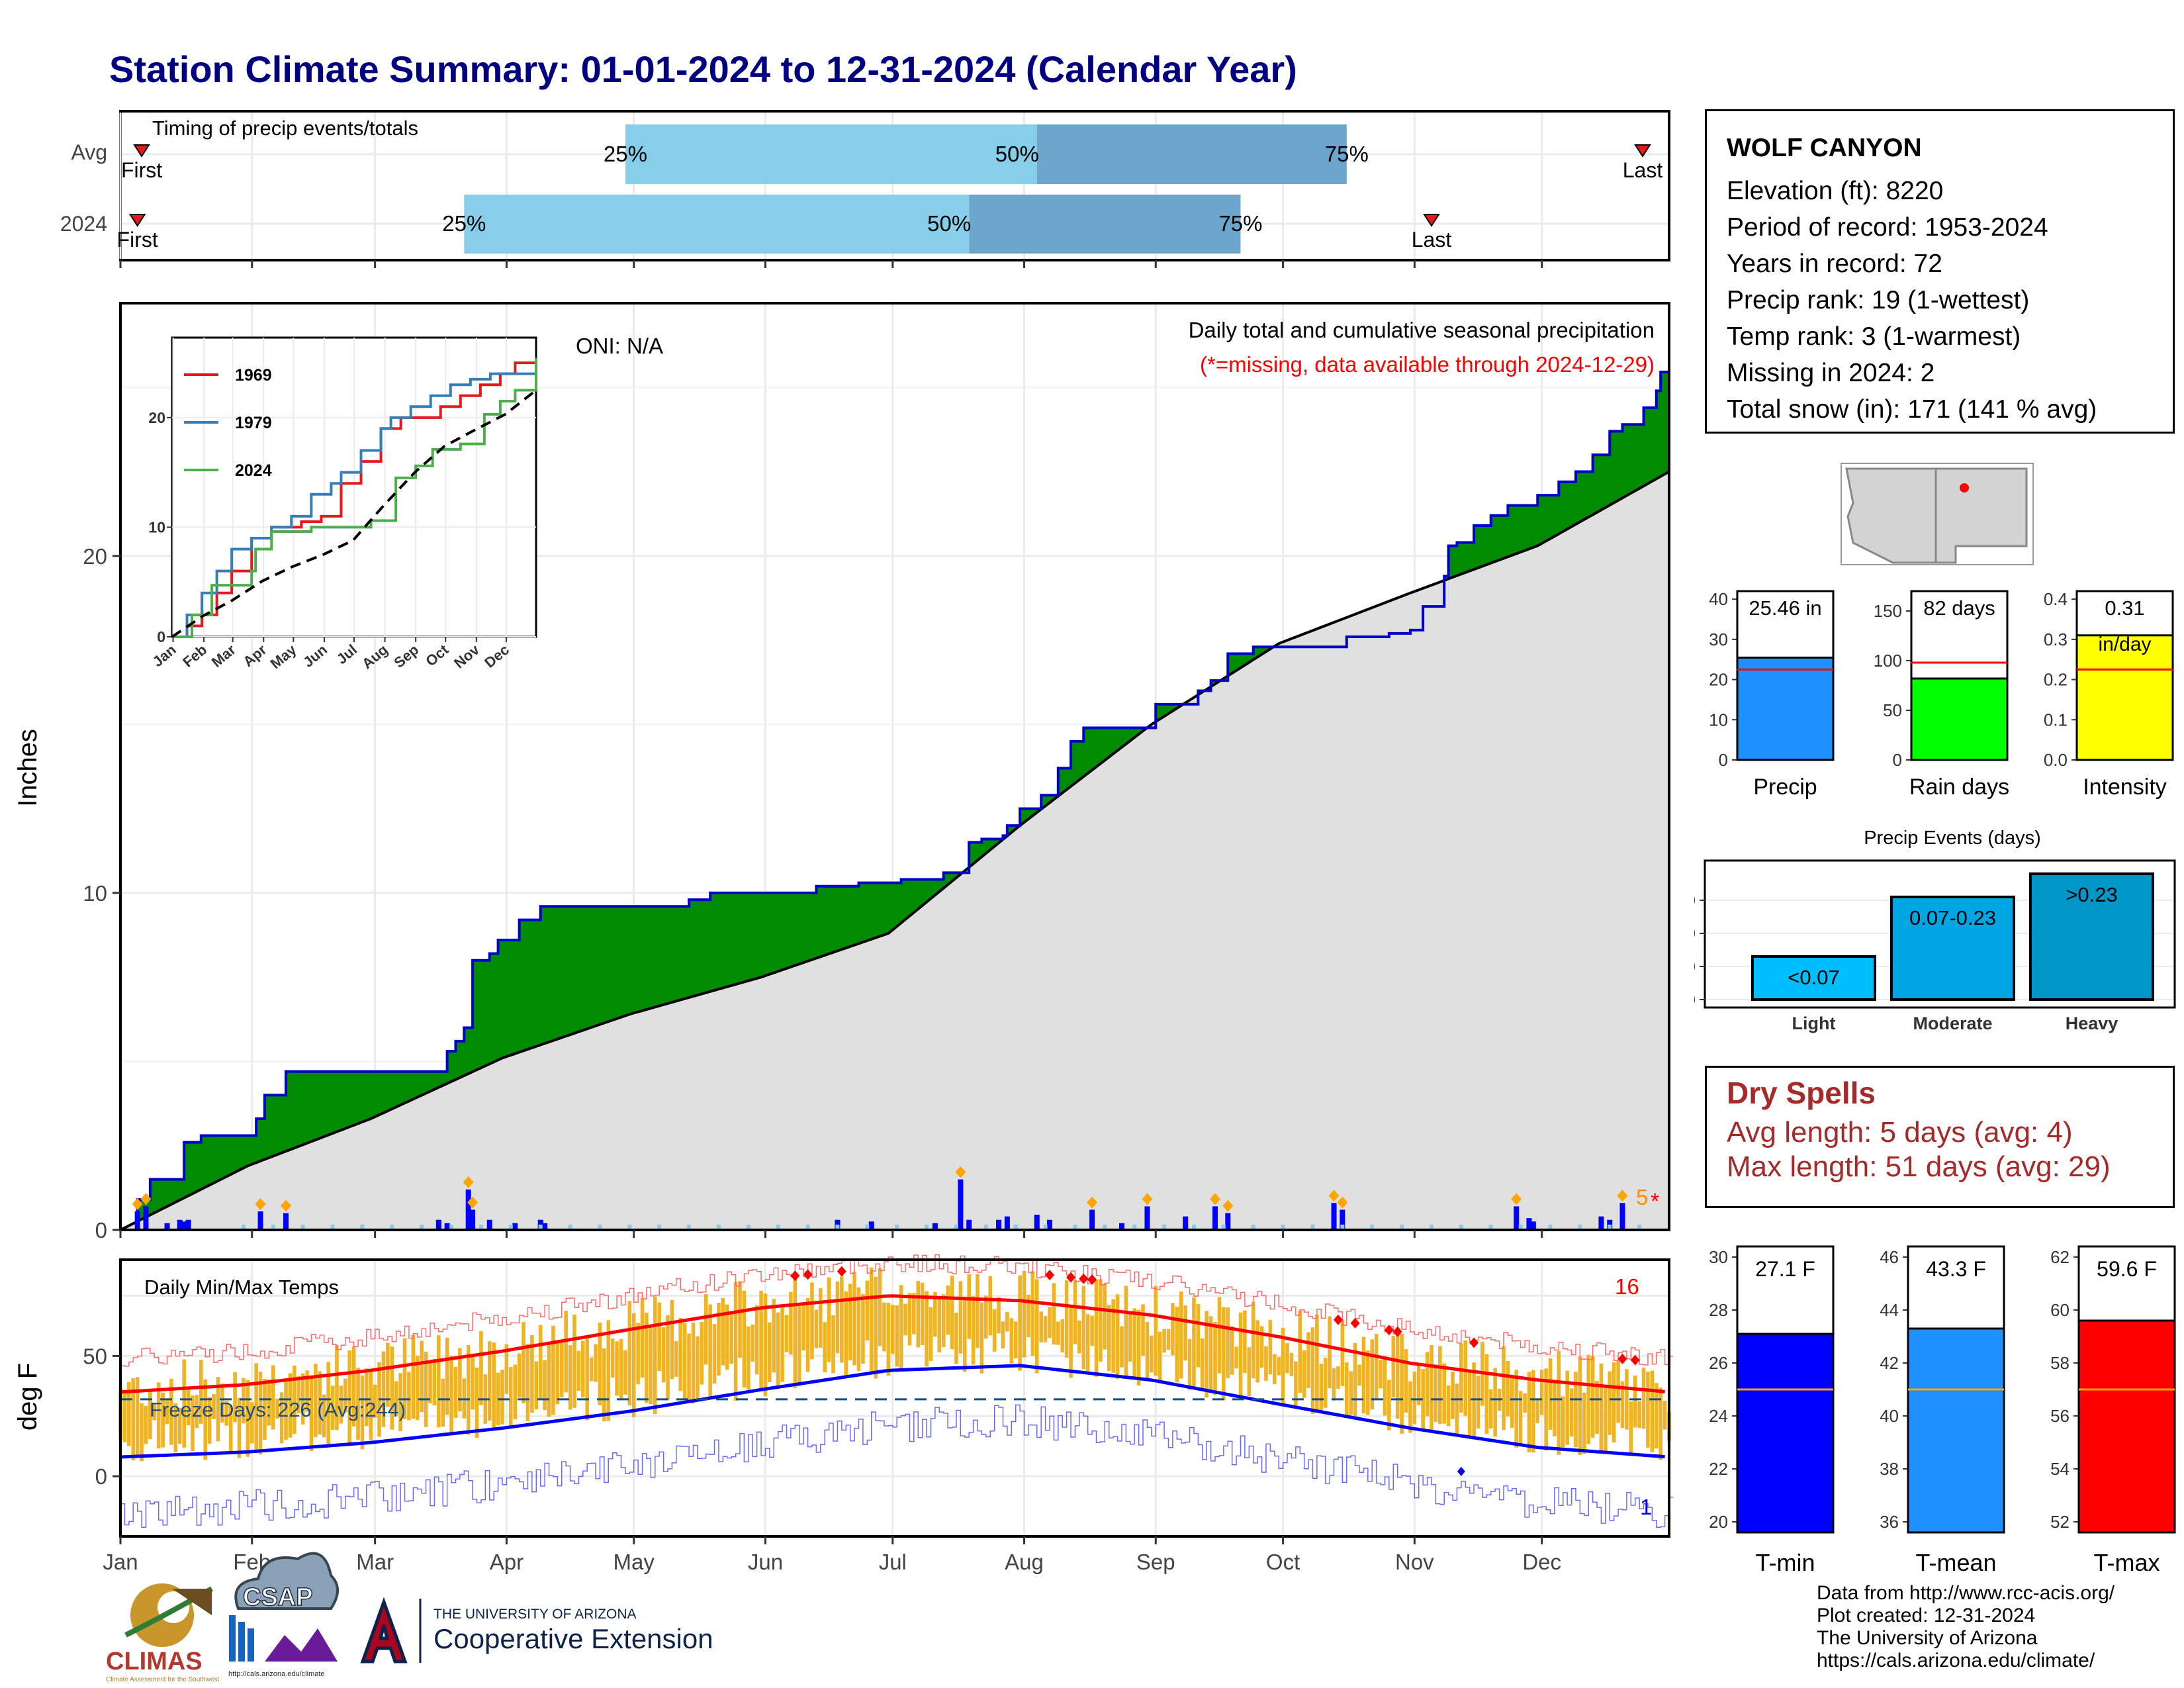  Describe the element at coordinates (1642, 151) in the screenshot. I see `last-marker` at that location.